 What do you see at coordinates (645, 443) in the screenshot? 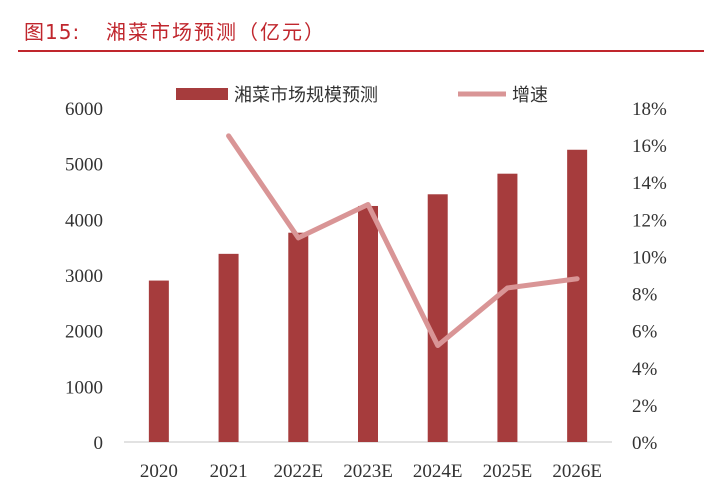
I see `right-tick-label: 0%` at bounding box center [645, 443].